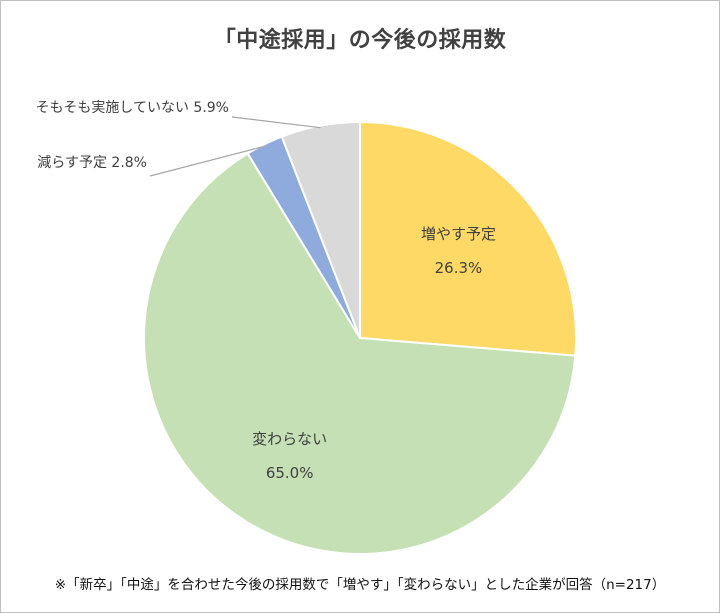 This screenshot has width=720, height=613. Describe the element at coordinates (92, 162) in the screenshot. I see `slice-label-outside: 減らす予定 2.8%` at that location.